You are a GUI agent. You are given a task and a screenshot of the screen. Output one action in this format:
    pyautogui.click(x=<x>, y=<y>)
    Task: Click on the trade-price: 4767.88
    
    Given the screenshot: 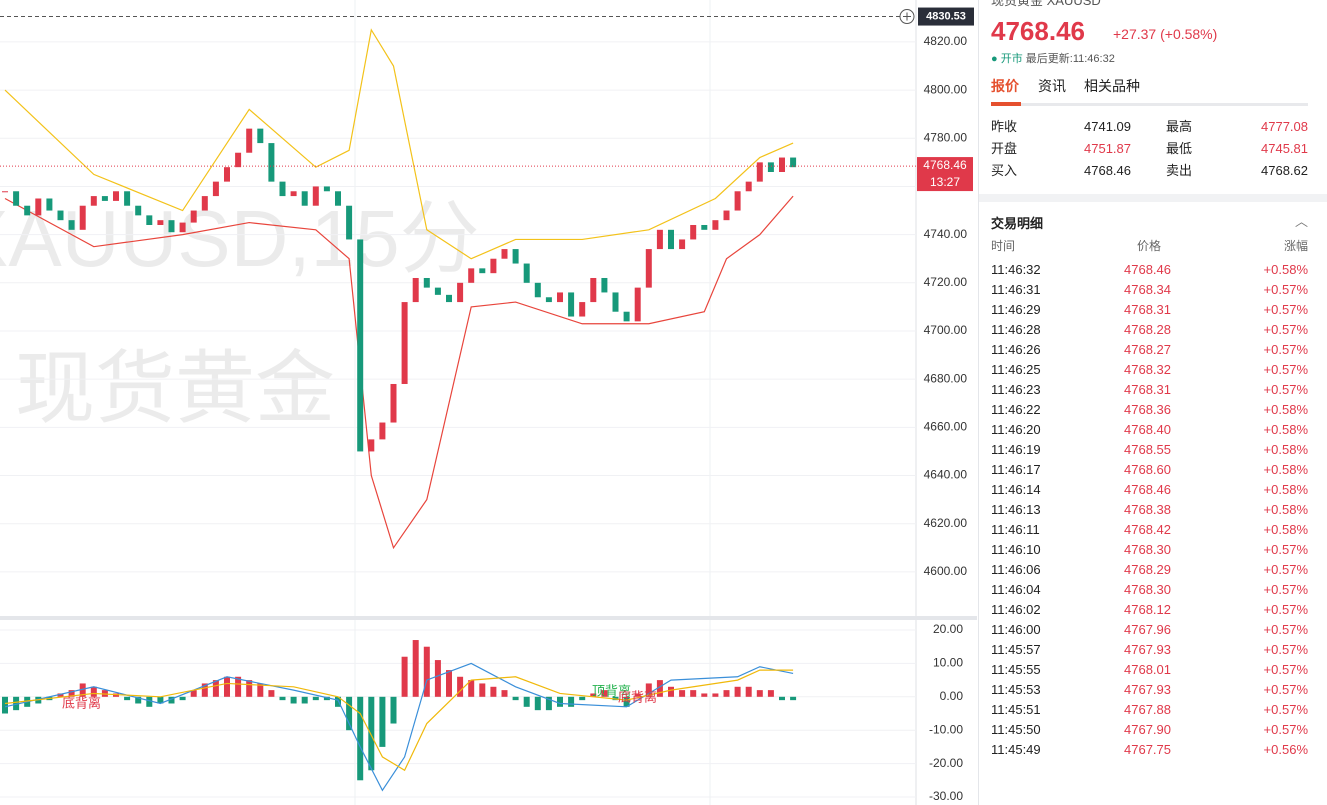 What is the action you would take?
    pyautogui.click(x=1147, y=709)
    